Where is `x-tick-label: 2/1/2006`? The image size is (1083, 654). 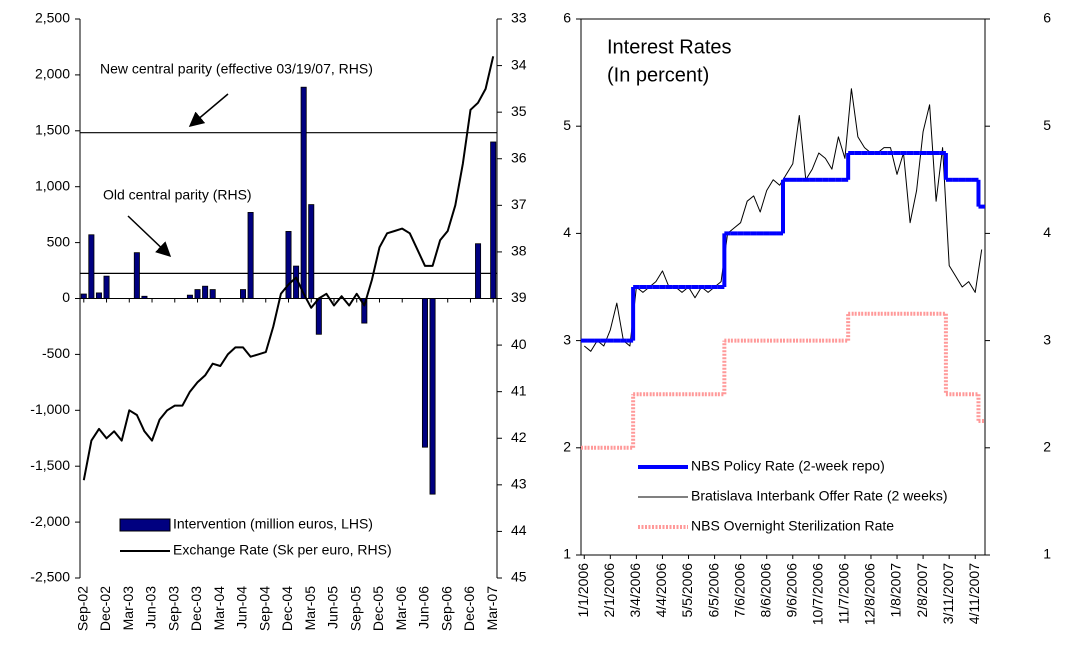 x-tick-label: 2/1/2006 is located at coordinates (609, 590).